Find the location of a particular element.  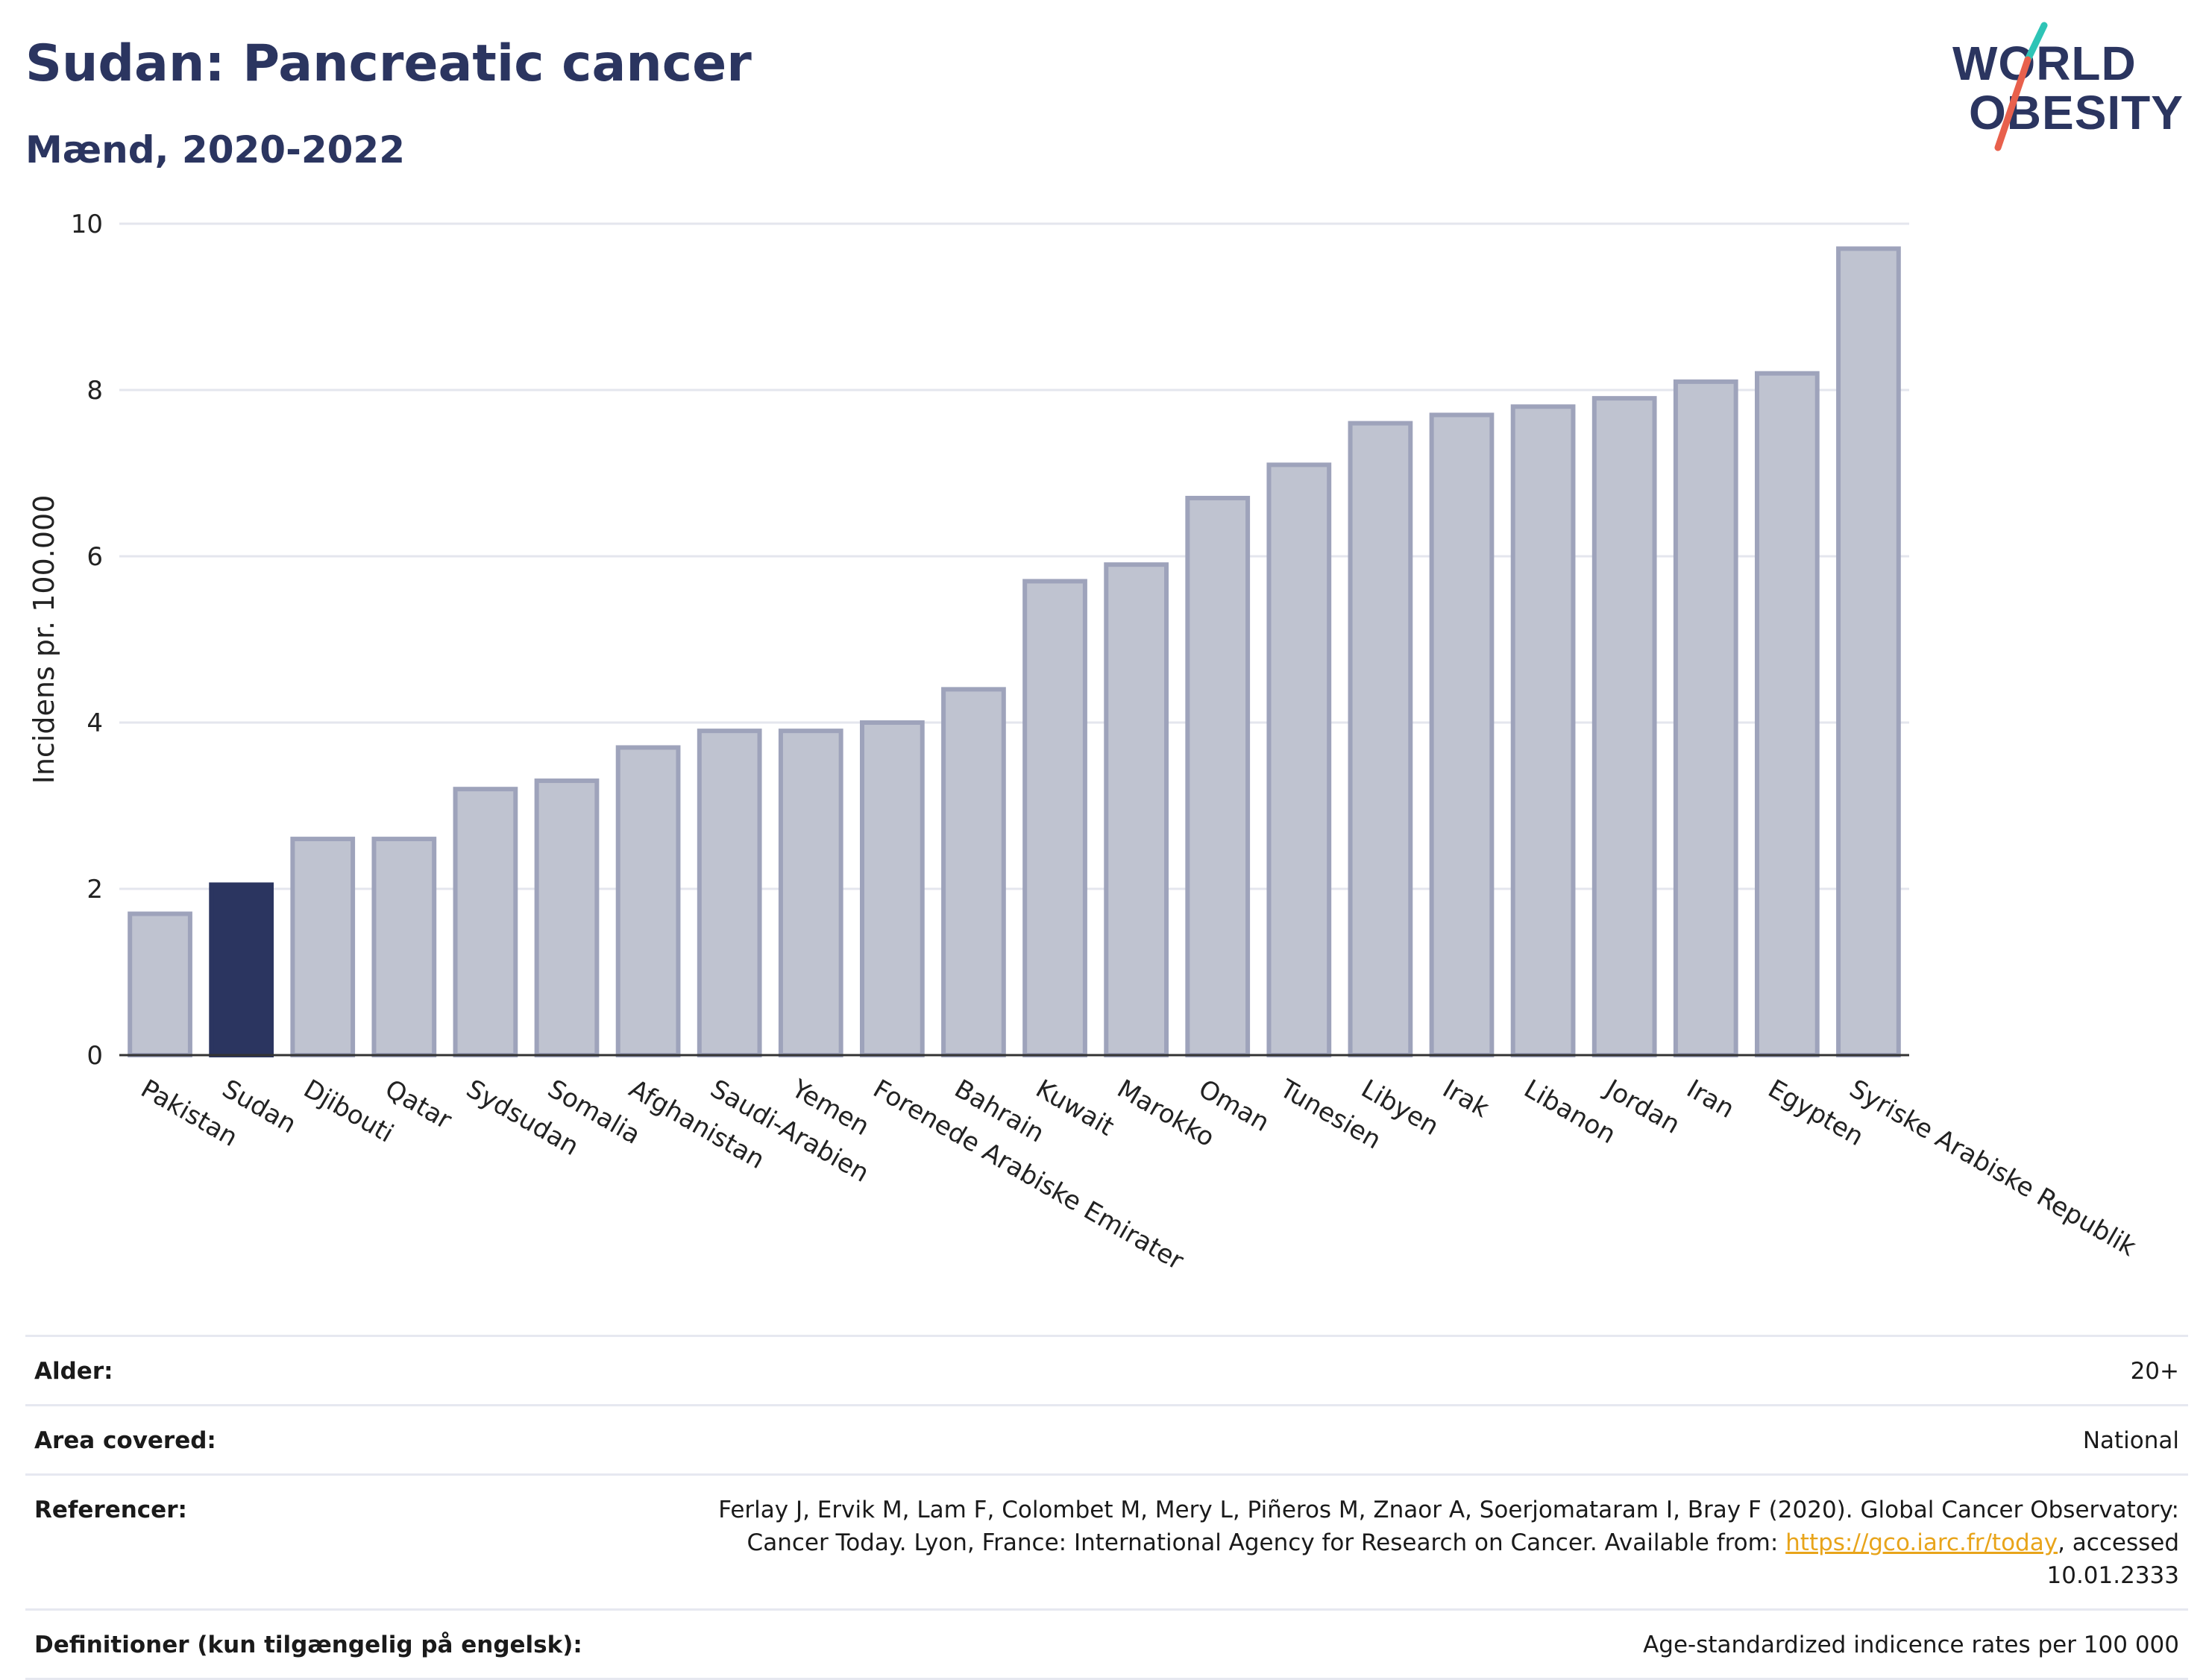

x-tick-label: Djibouti is located at coordinates (348, 1111).